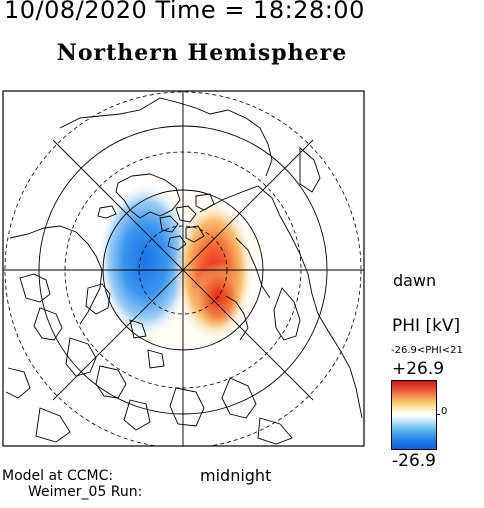 This screenshot has width=484, height=508. Describe the element at coordinates (236, 475) in the screenshot. I see `midnight-label: midnight` at that location.